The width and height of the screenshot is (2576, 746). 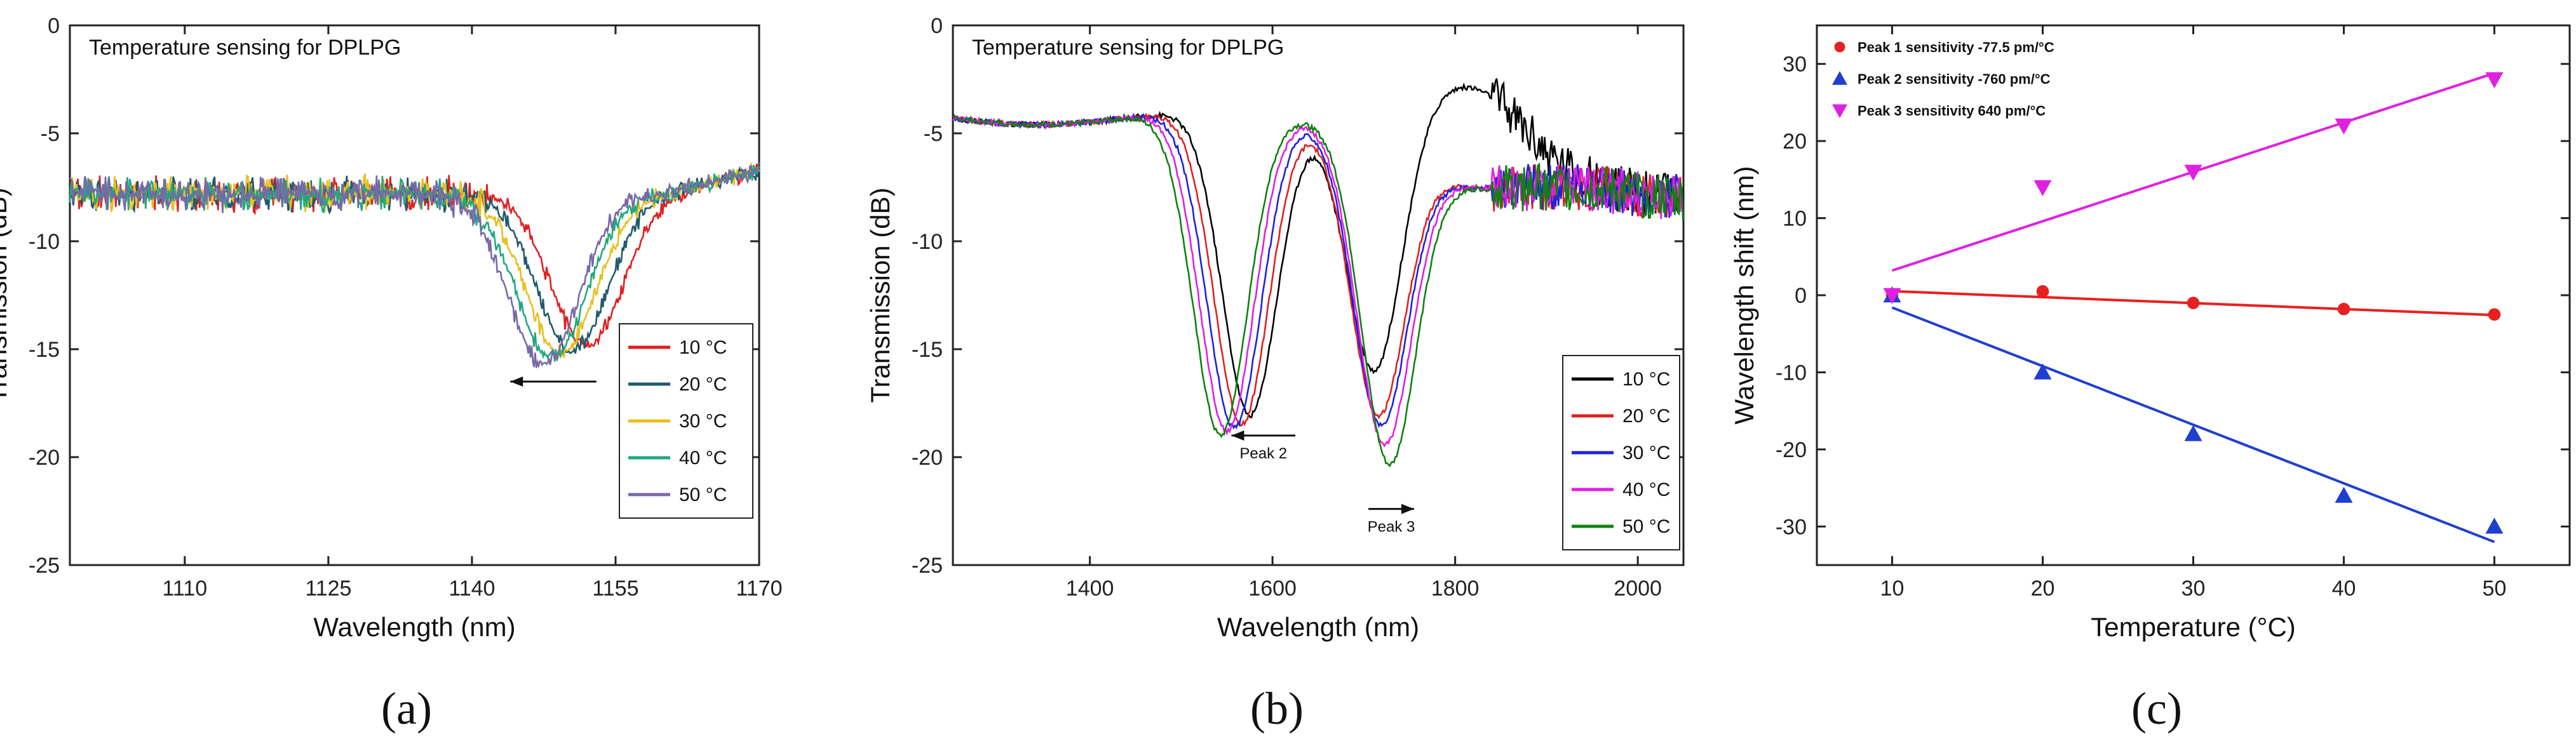 What do you see at coordinates (2344, 588) in the screenshot?
I see `x-tick-label: 40` at bounding box center [2344, 588].